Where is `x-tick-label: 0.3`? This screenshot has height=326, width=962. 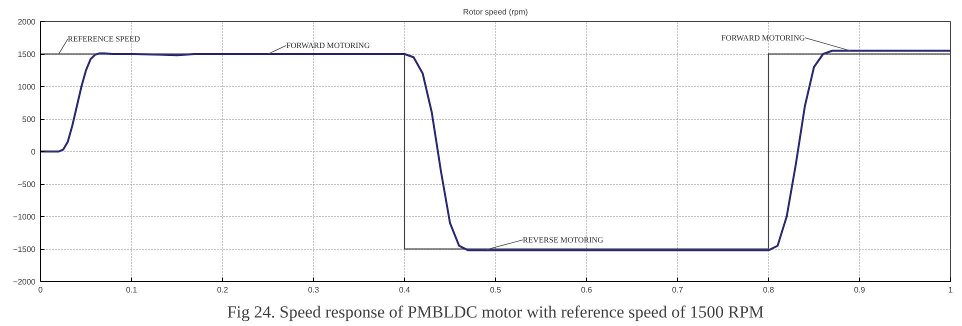
x-tick-label: 0.3 is located at coordinates (314, 290).